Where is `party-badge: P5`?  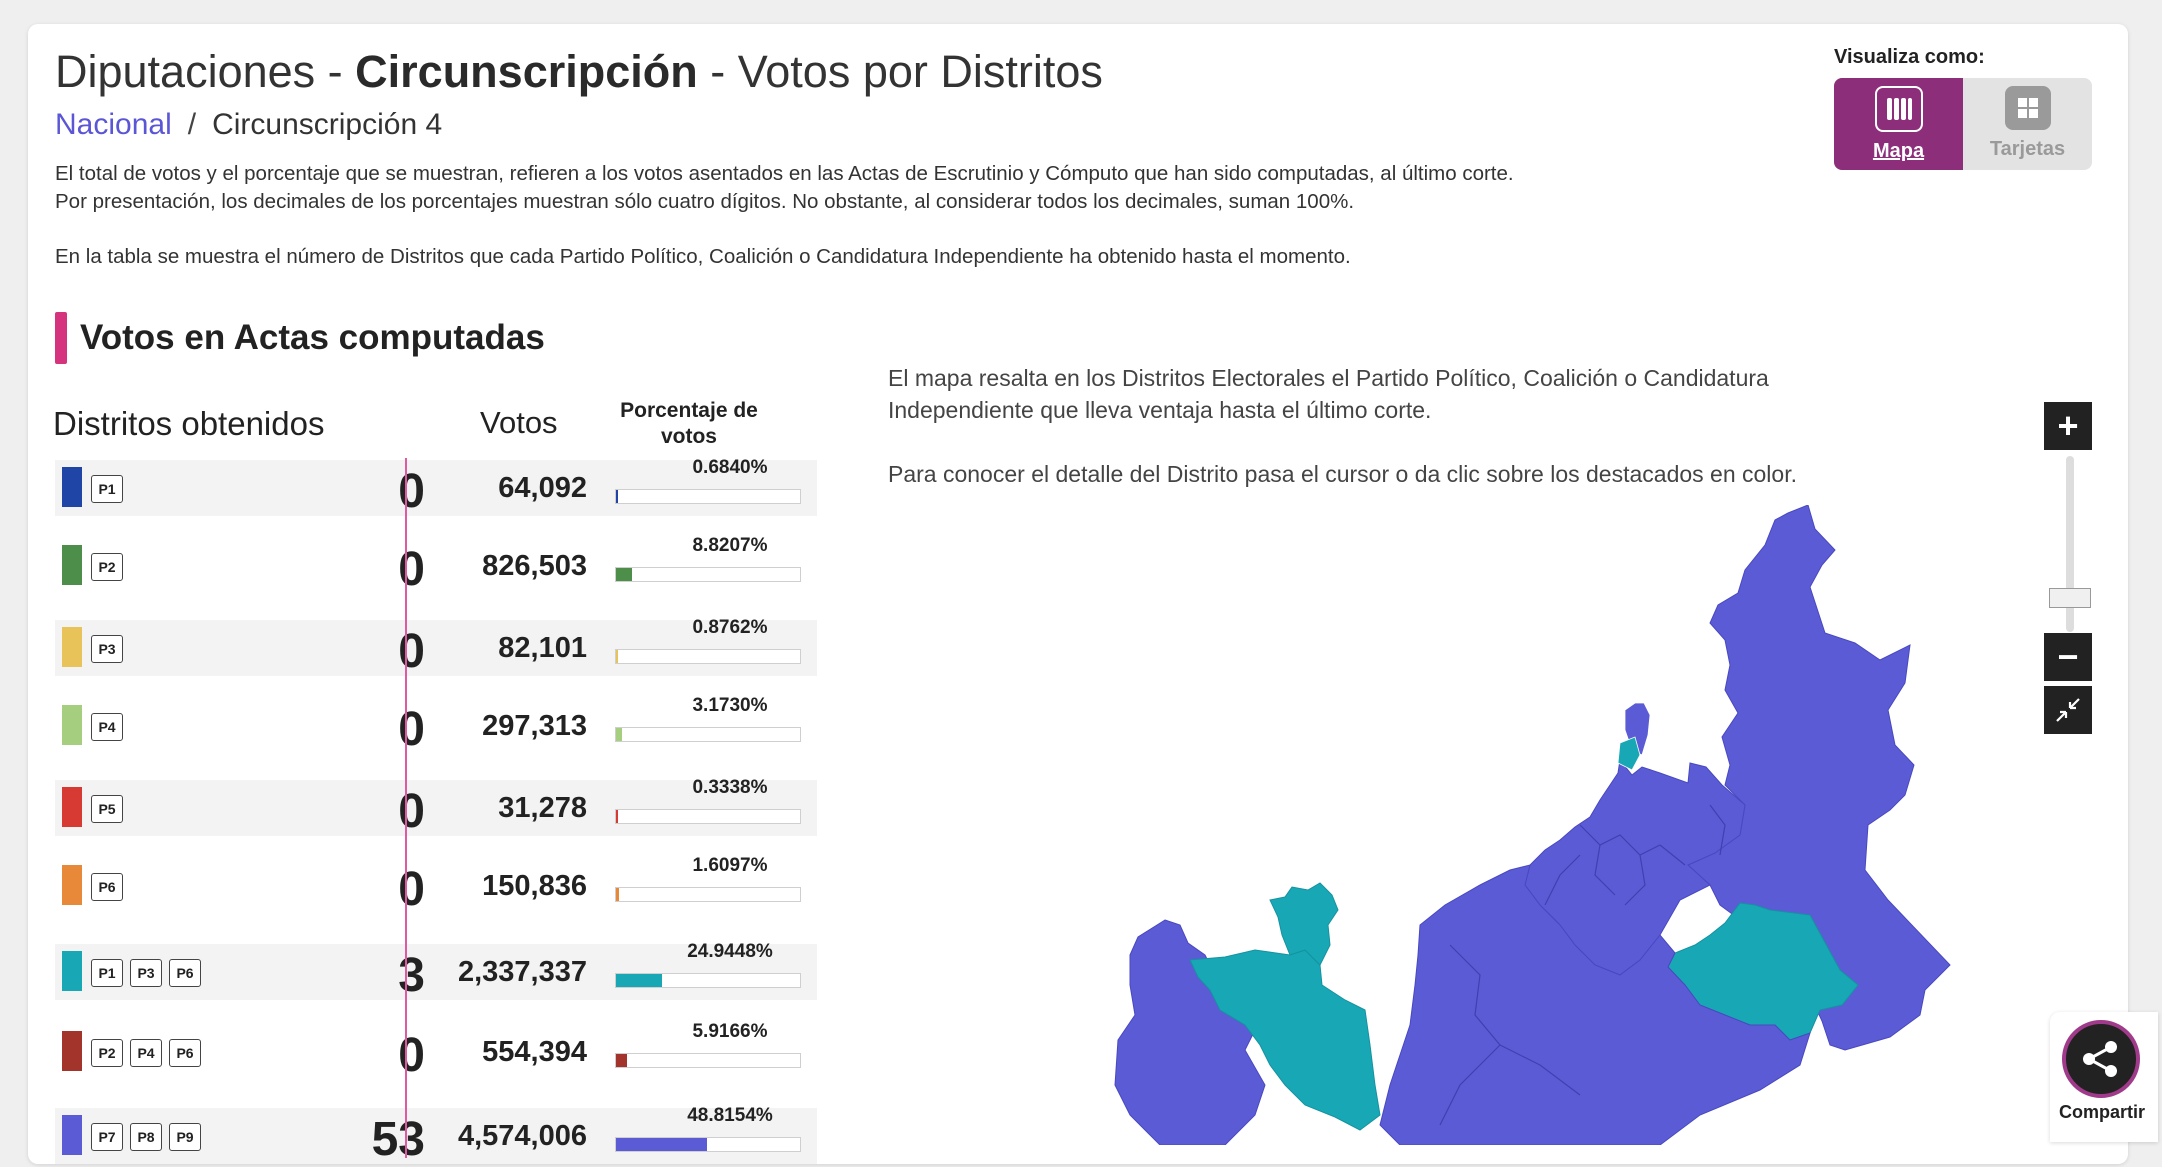
party-badge: P5 is located at coordinates (107, 809).